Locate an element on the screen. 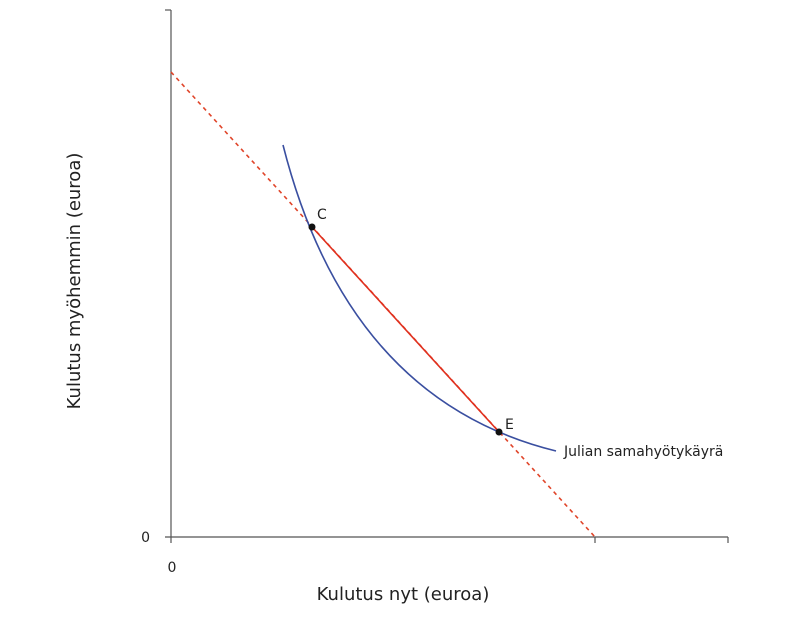 The height and width of the screenshot is (618, 810). curve-label: Julian samahyötykäyrä is located at coordinates (643, 452).